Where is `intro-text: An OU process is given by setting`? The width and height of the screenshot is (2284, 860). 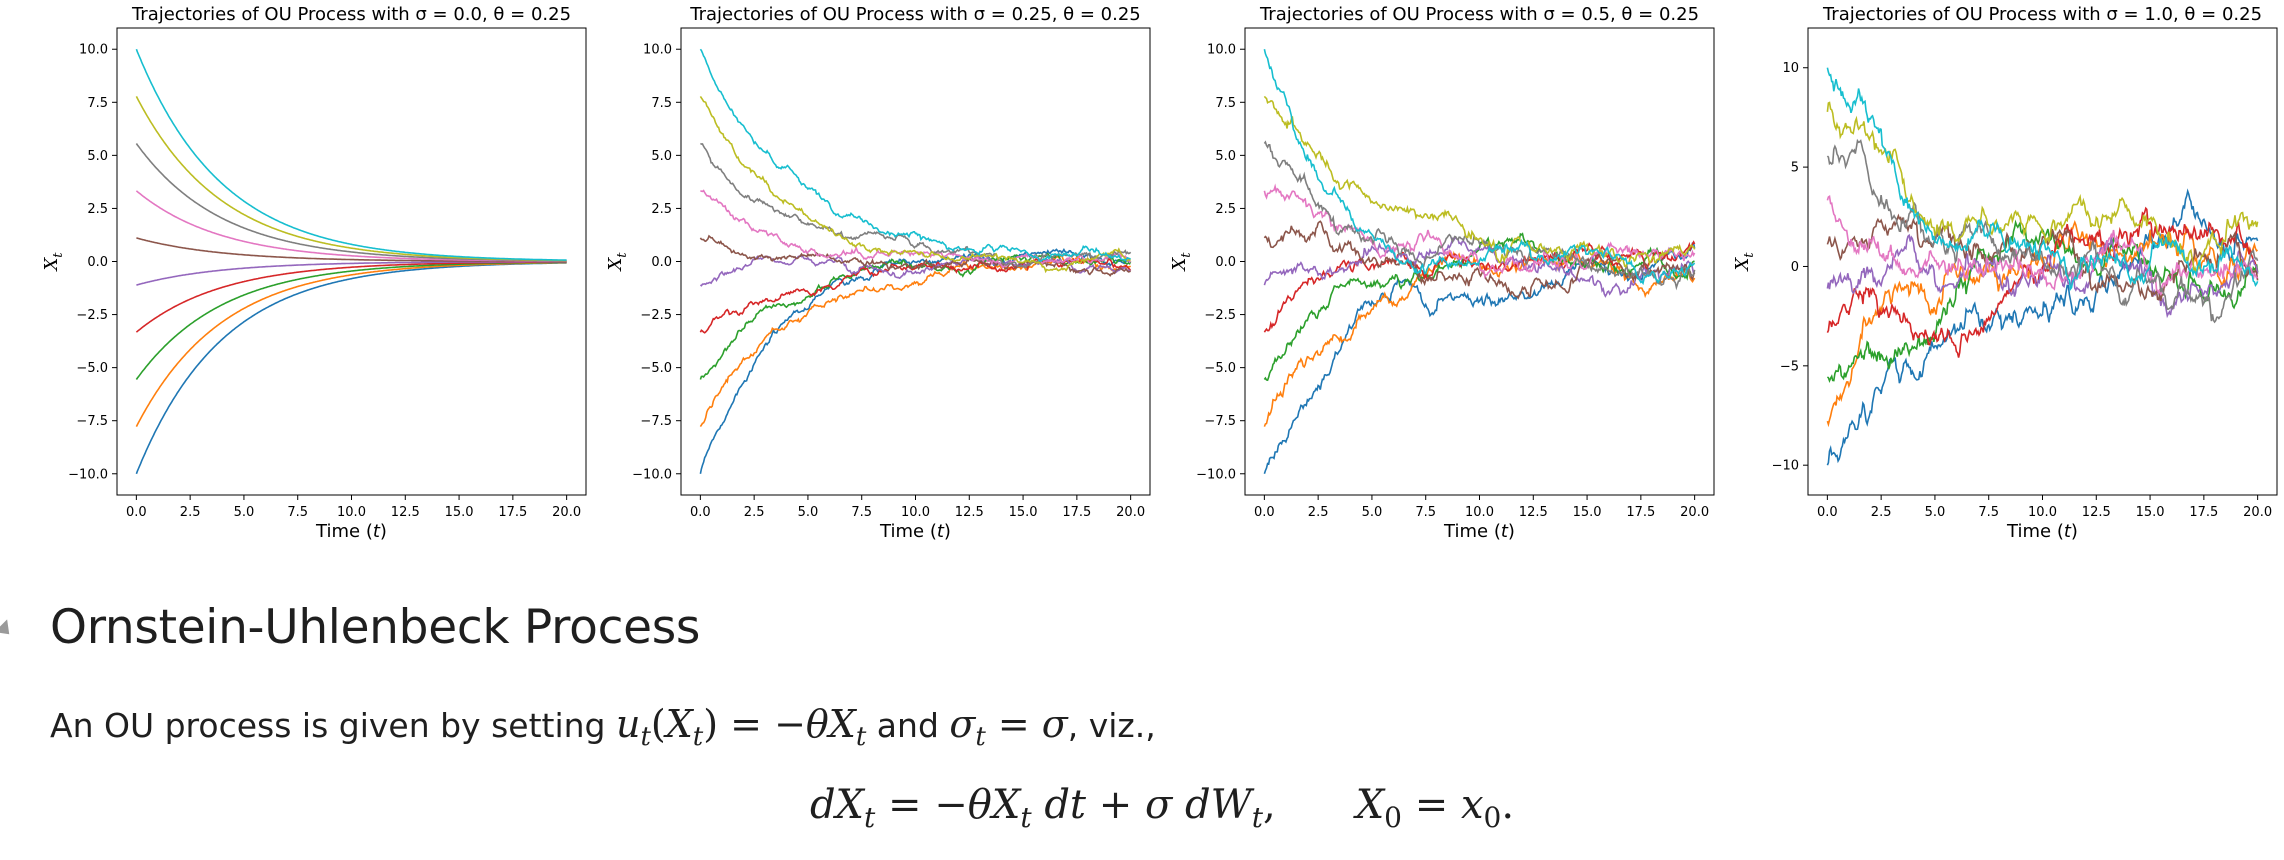 intro-text: An OU process is given by setting is located at coordinates (333, 725).